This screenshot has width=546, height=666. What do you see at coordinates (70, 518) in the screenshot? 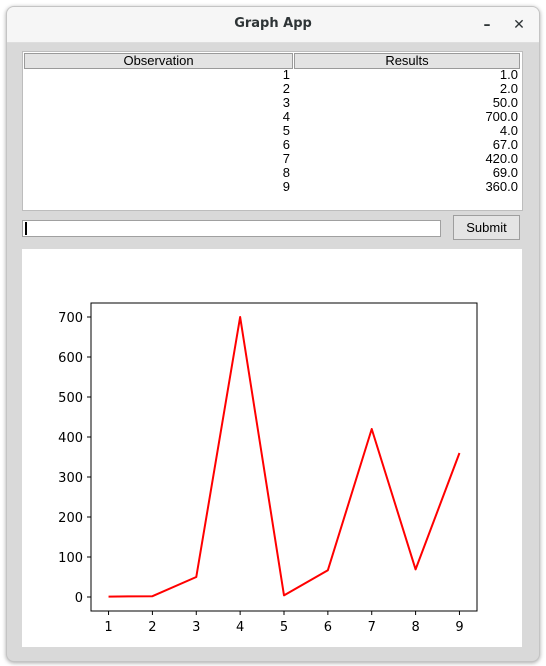
I see `y-tick-label: 200` at bounding box center [70, 518].